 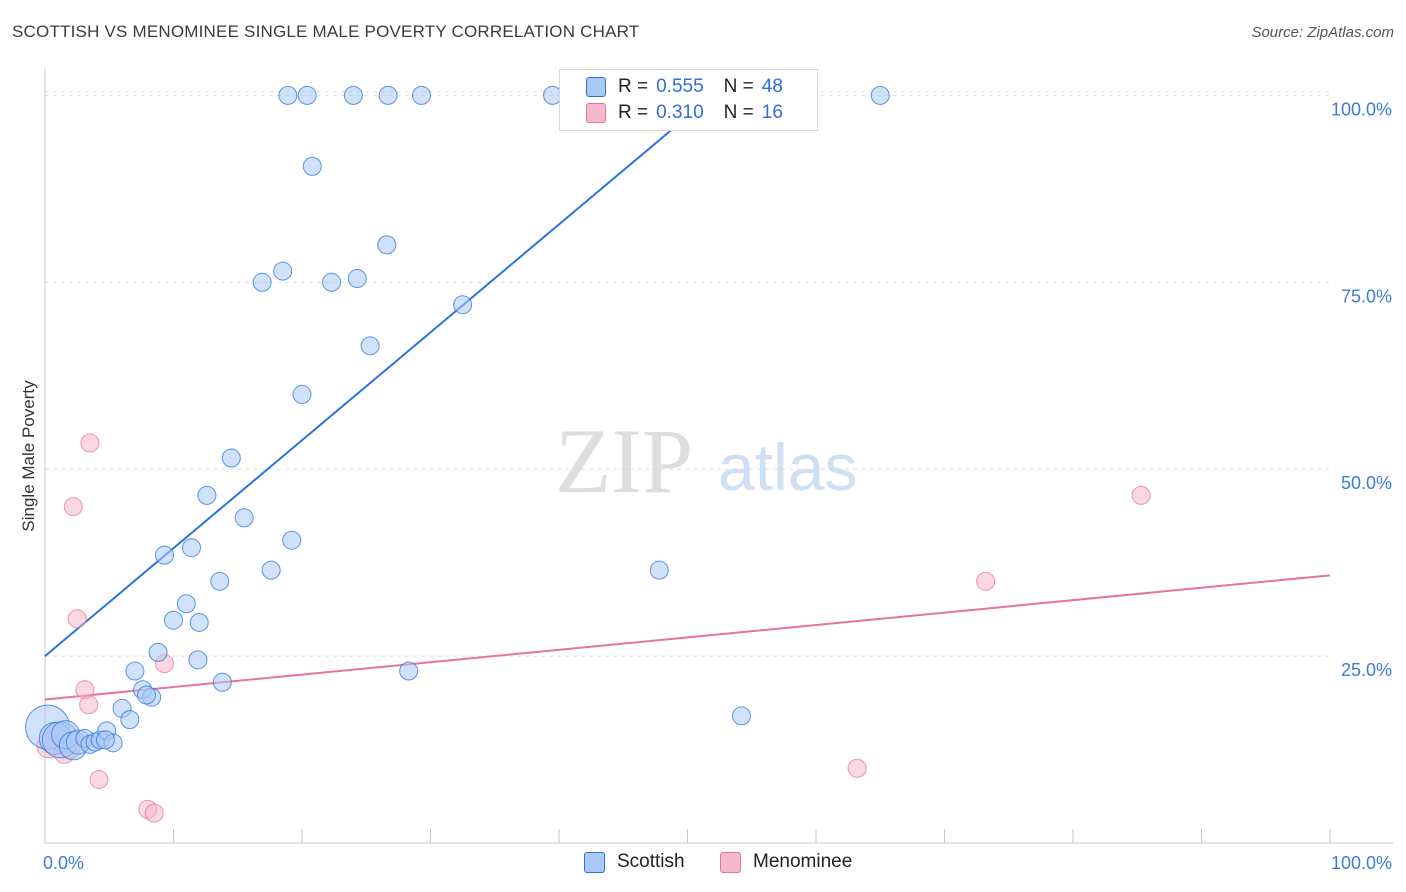 I want to click on y-tick-label: 75.0%, so click(x=1366, y=296).